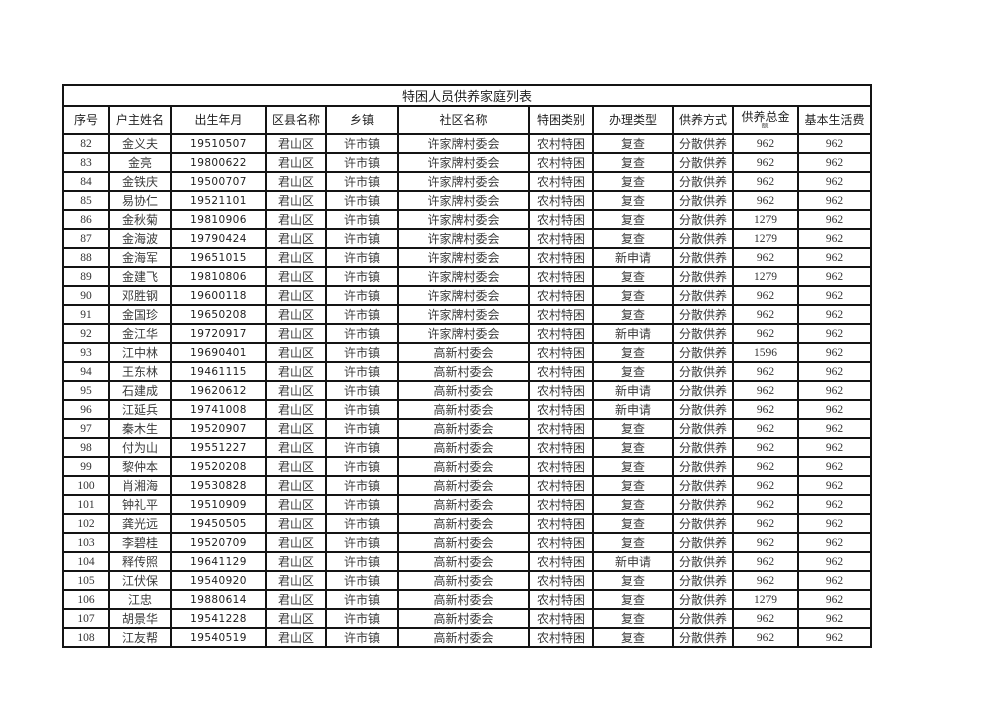 This screenshot has height=707, width=1000. Describe the element at coordinates (86, 637) in the screenshot. I see `cell-serial: 108` at that location.